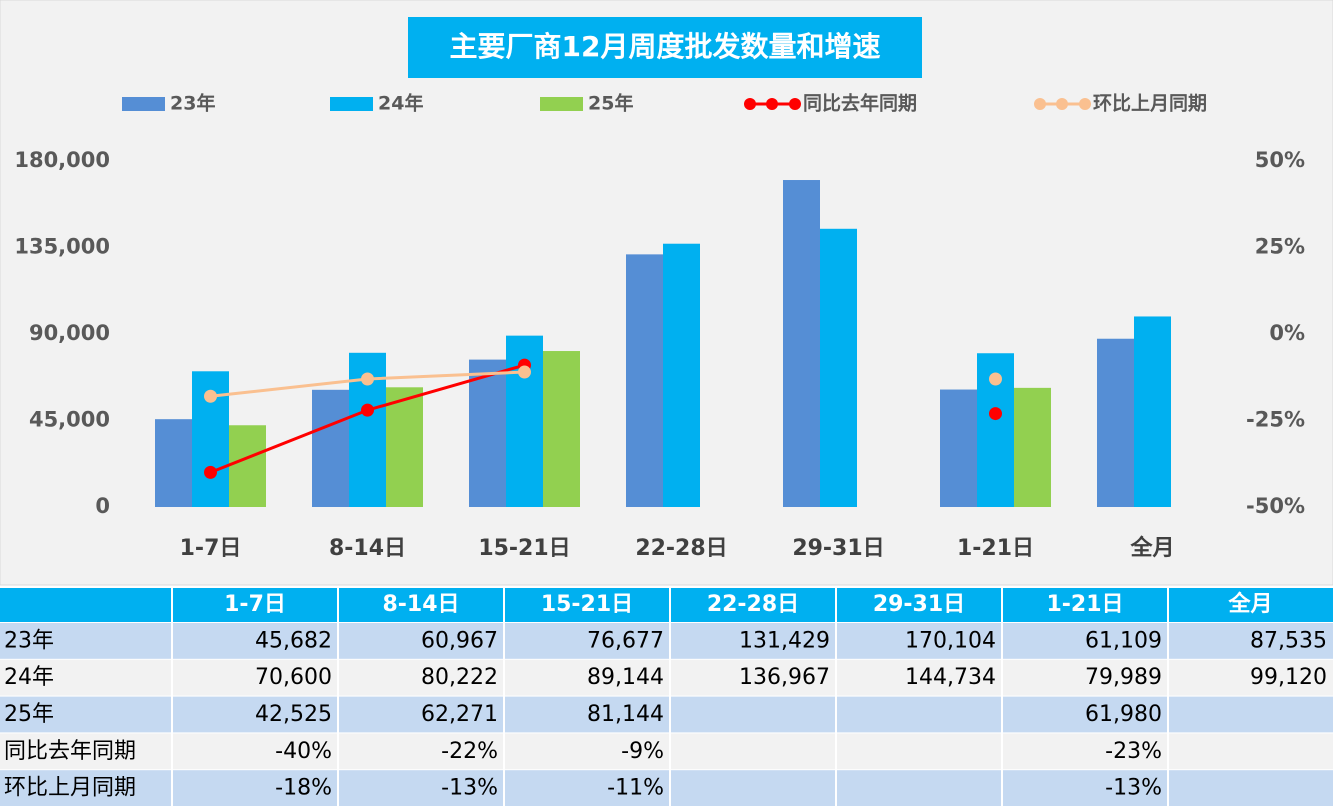  Describe the element at coordinates (1249, 604) in the screenshot. I see `table-header-cell: 全月` at that location.